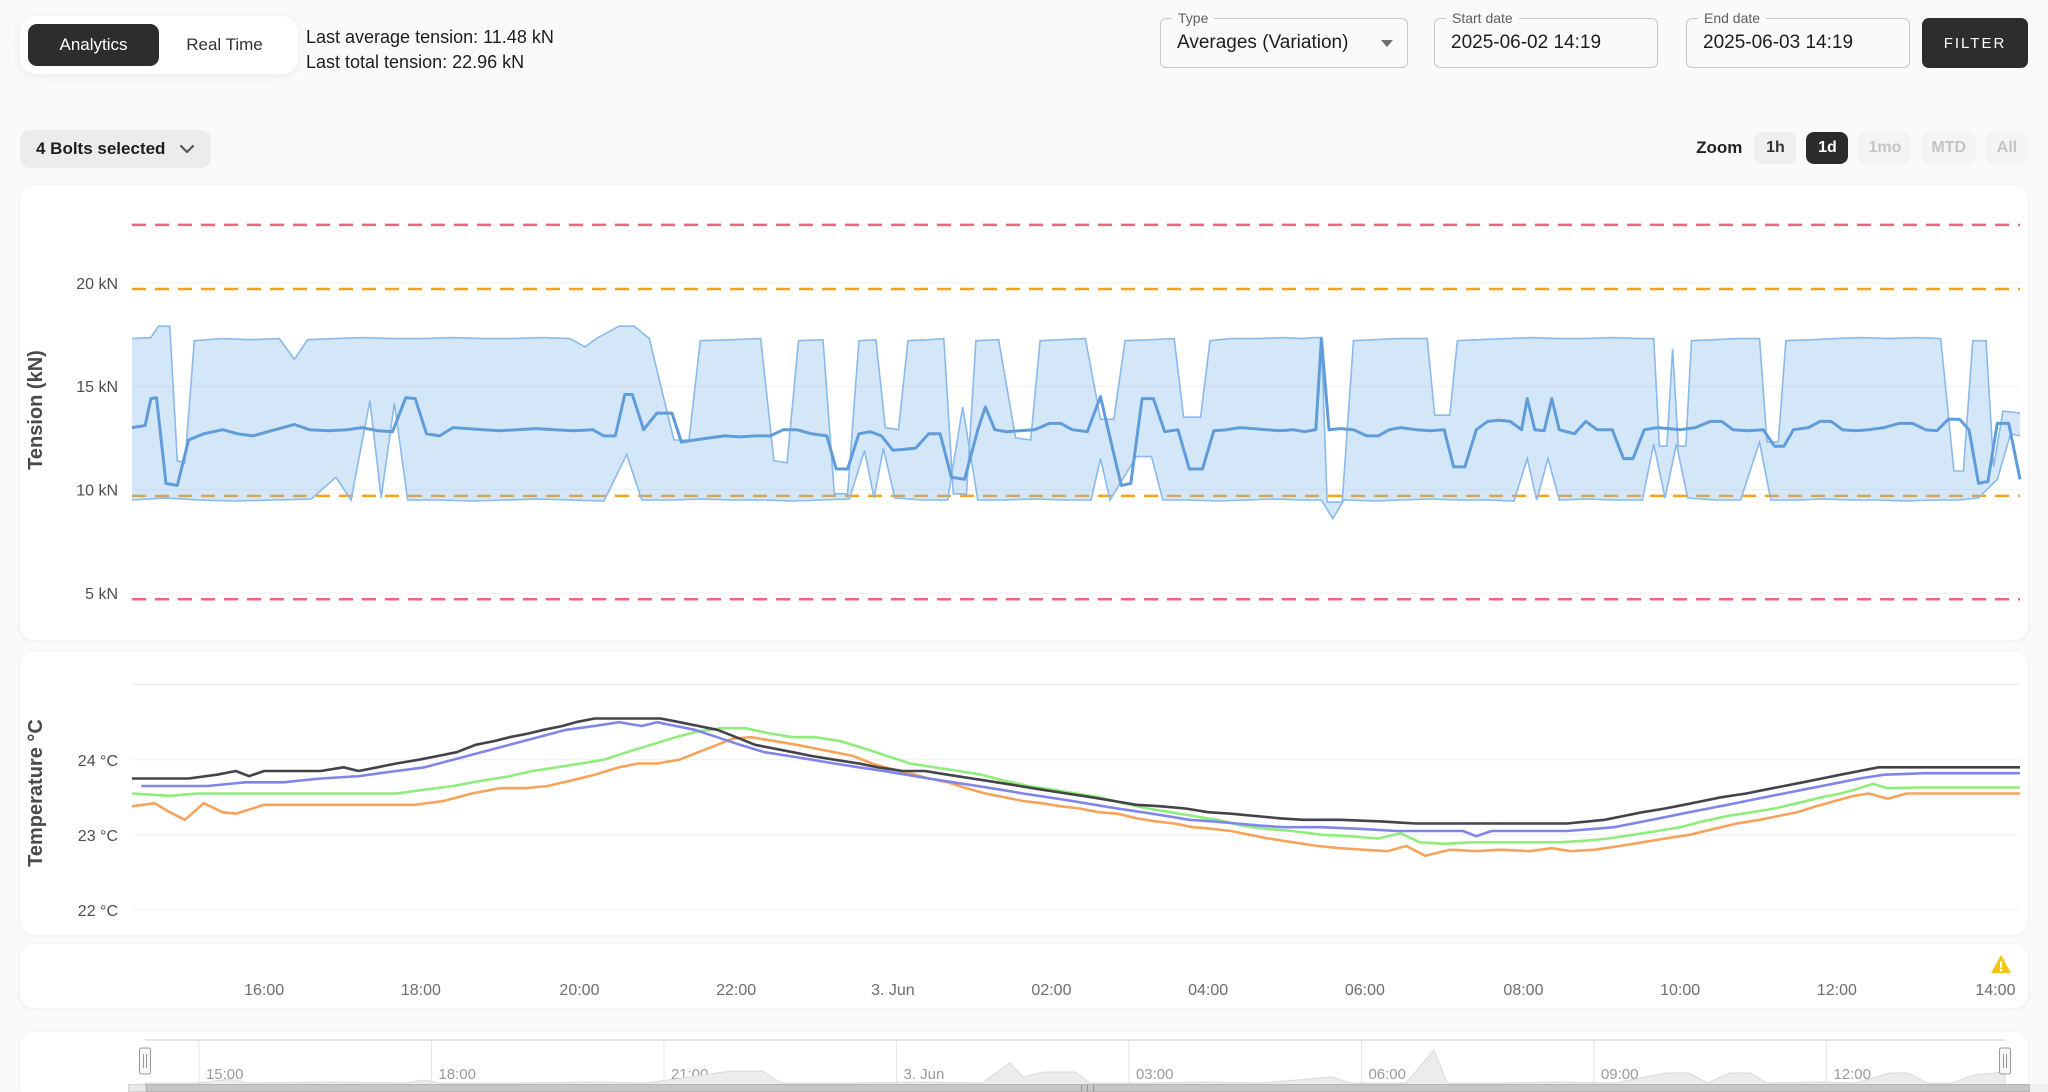 This screenshot has width=2048, height=1092. Describe the element at coordinates (1387, 43) in the screenshot. I see `dropdown-arrow-icon` at that location.